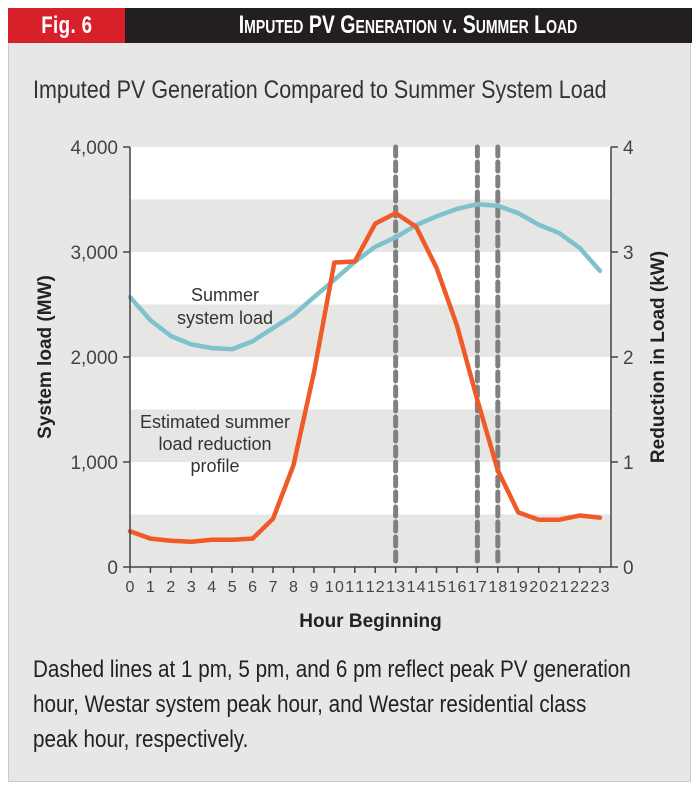  I want to click on load-reduction-label: Estimated summer, so click(215, 422).